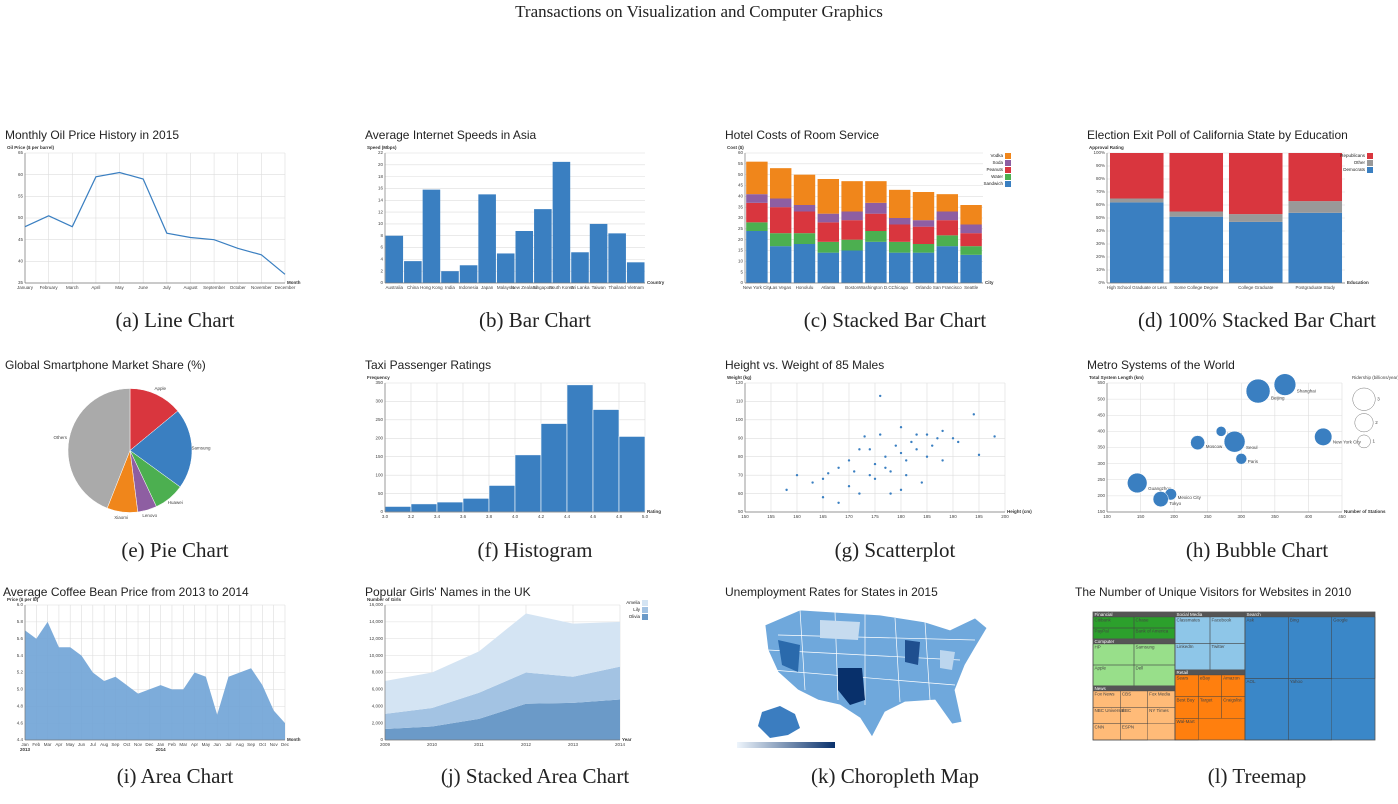 Image resolution: width=1398 pixels, height=804 pixels. What do you see at coordinates (1214, 446) in the screenshot?
I see `bubble-label: Moscow` at bounding box center [1214, 446].